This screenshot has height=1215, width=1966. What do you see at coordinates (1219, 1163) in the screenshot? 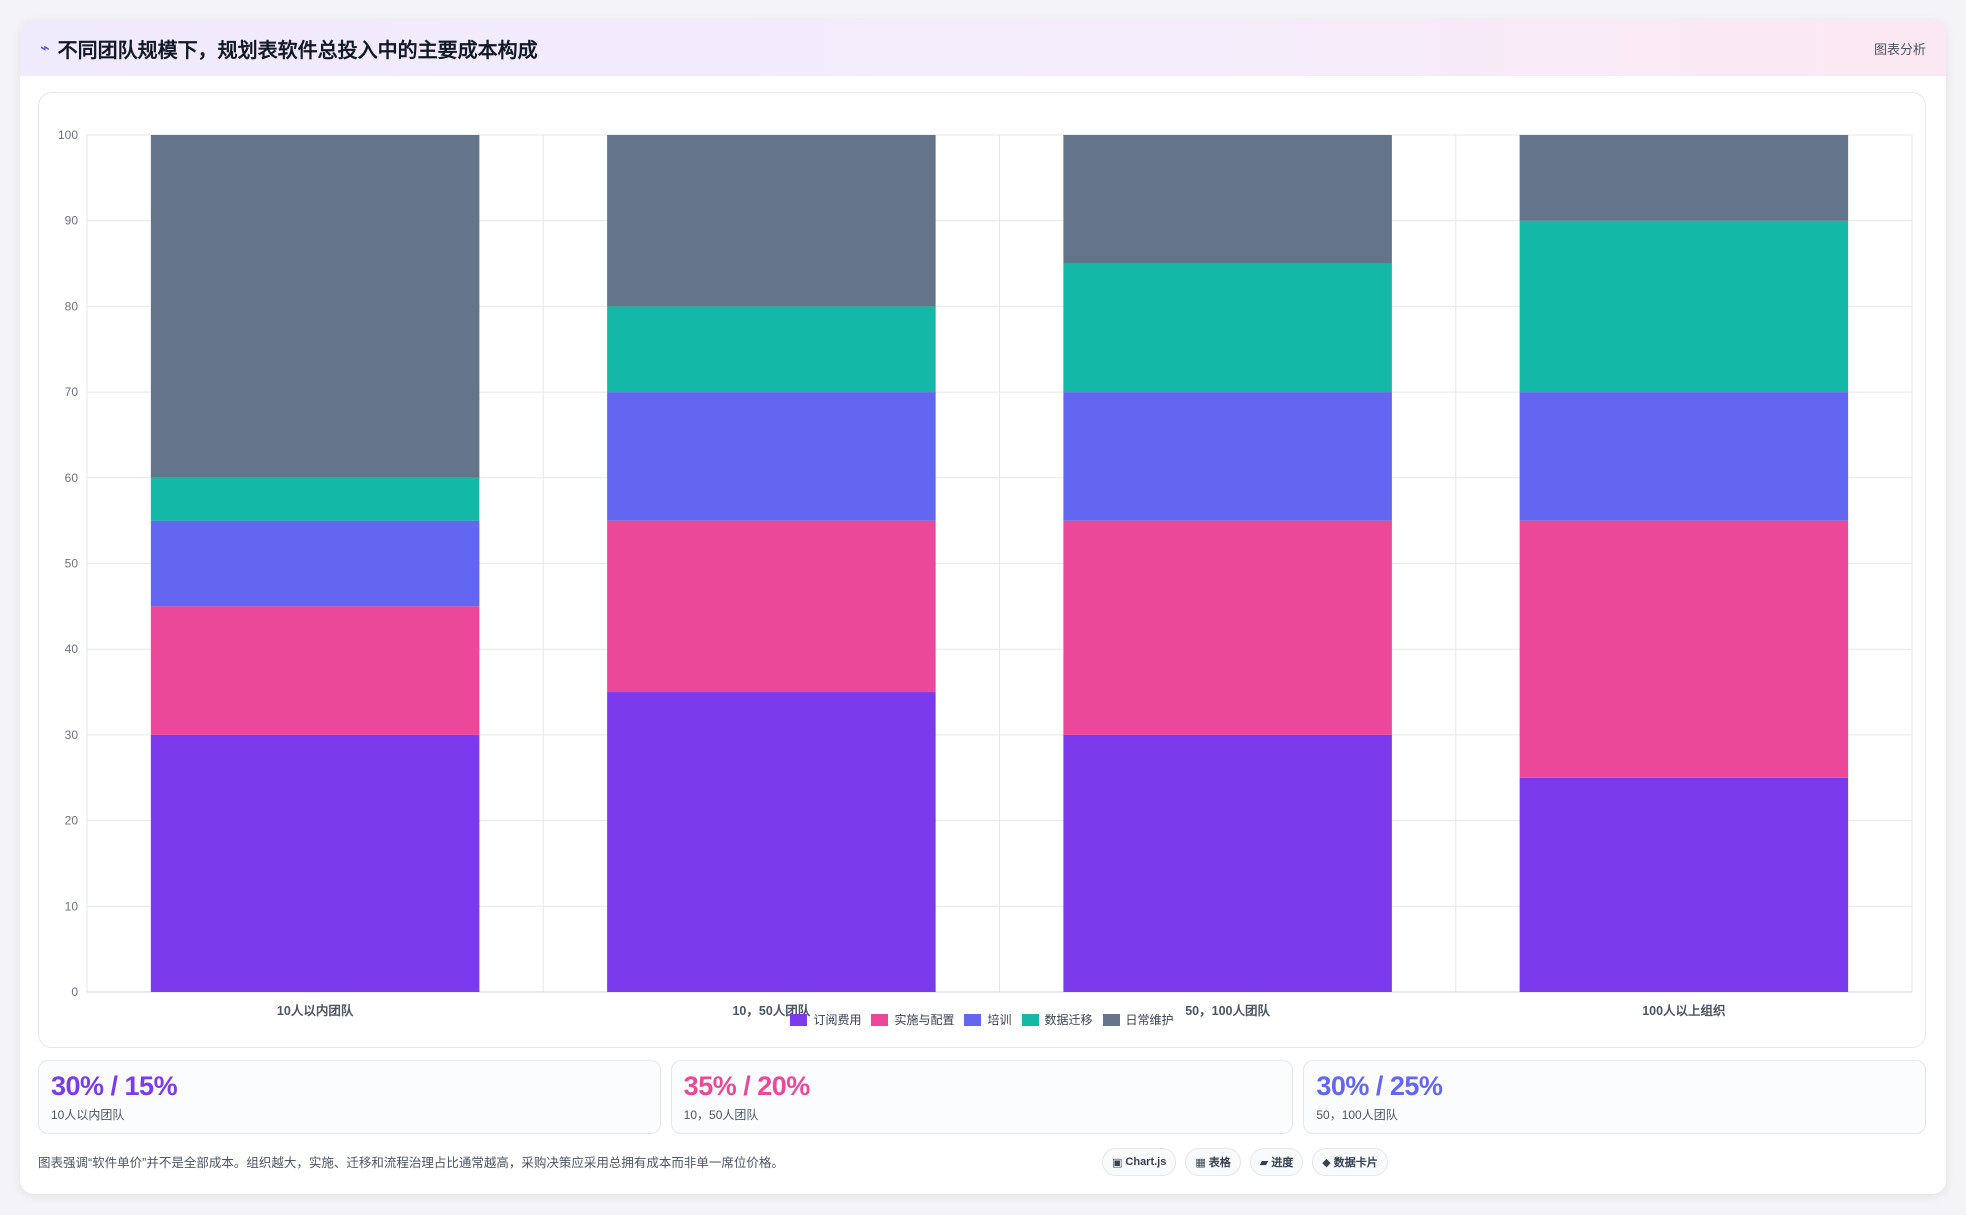
I see `chip-label: 表格` at bounding box center [1219, 1163].